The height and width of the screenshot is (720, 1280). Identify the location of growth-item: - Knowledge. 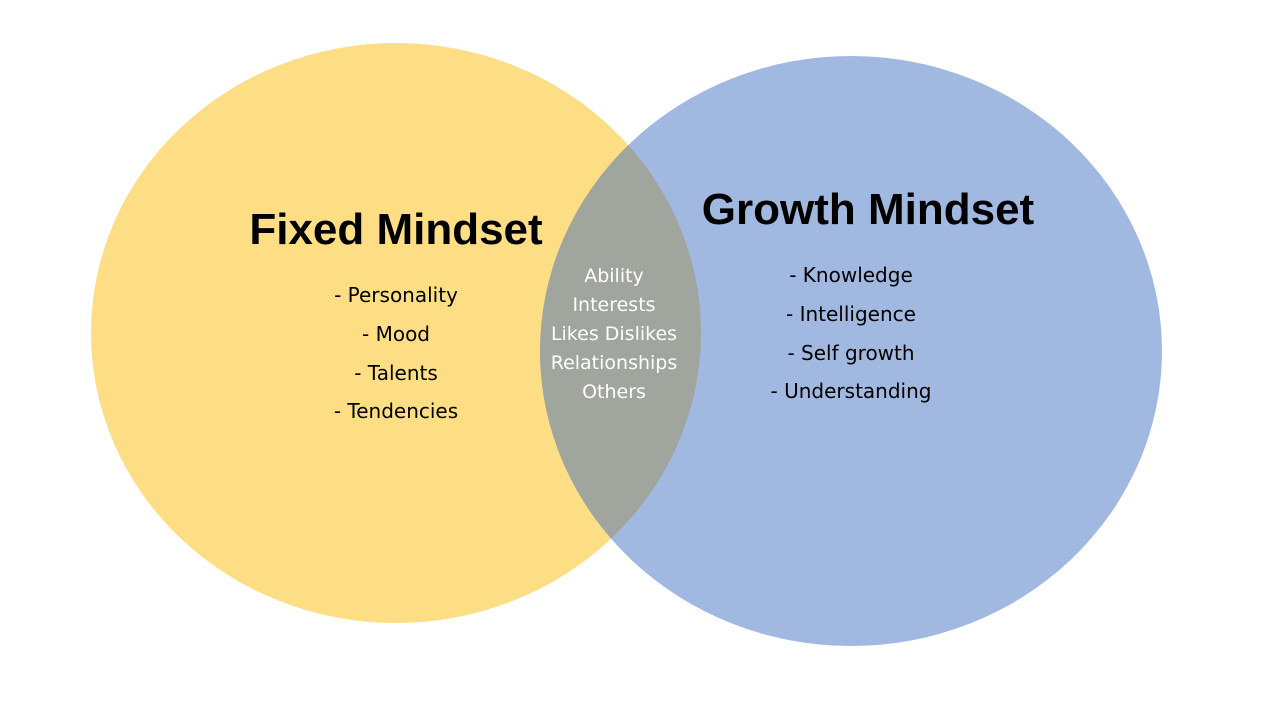
(851, 275).